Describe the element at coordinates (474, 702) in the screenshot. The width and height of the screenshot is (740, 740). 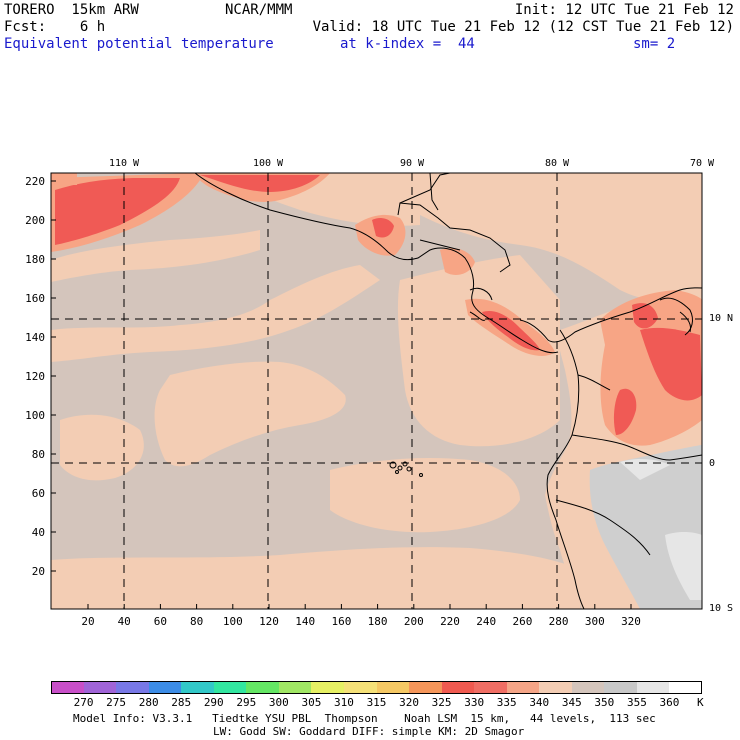
I see `colorbar-label: 330` at that location.